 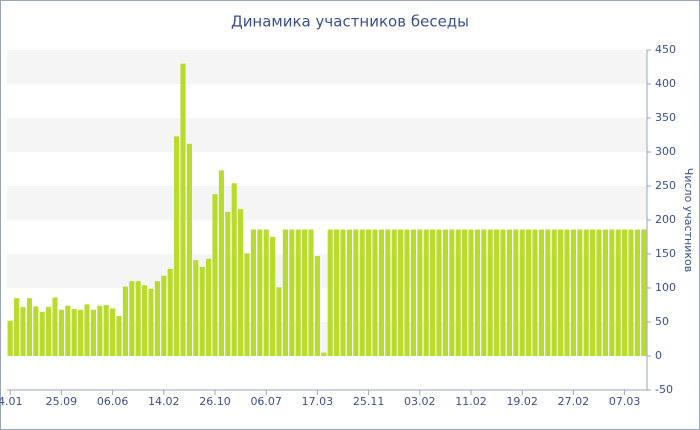 What do you see at coordinates (665, 83) in the screenshot?
I see `y-tick-label: 400` at bounding box center [665, 83].